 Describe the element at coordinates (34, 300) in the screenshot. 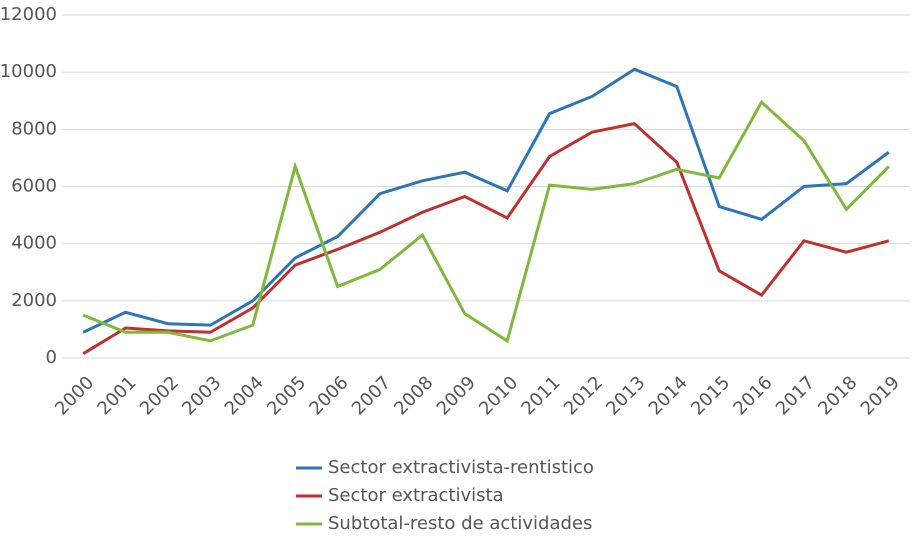

I see `y-tick-label: 2000` at that location.